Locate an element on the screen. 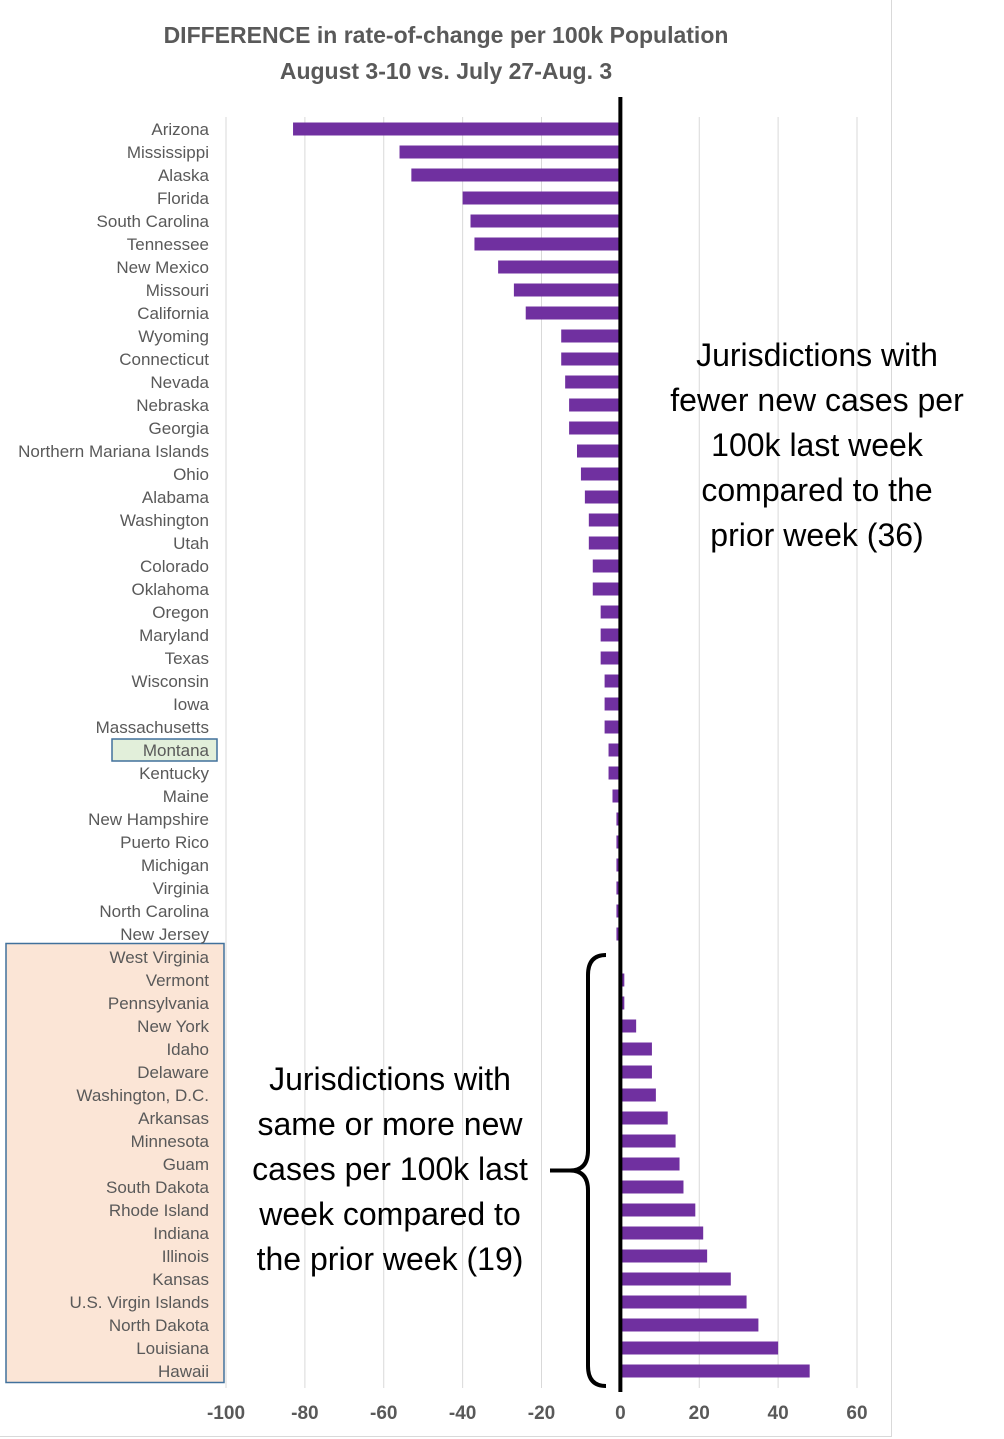  category-label-11: Nevada is located at coordinates (179, 382).